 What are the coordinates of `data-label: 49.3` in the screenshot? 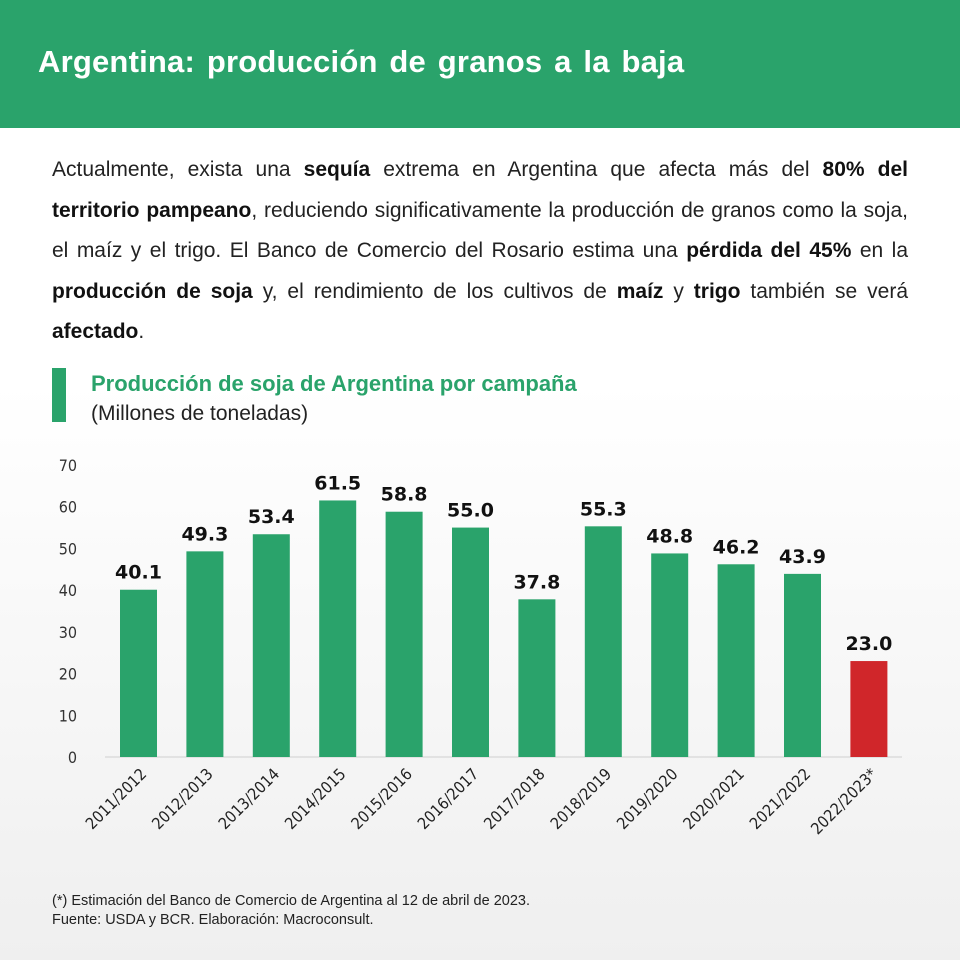 It's located at (204, 534).